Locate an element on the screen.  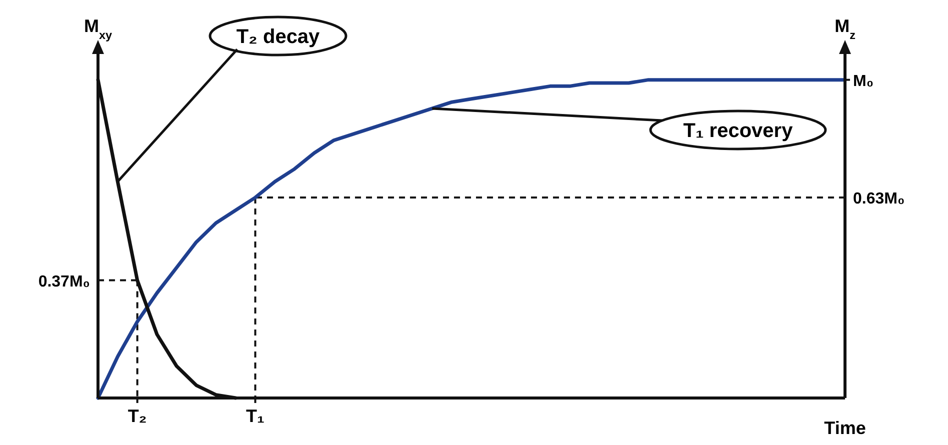
y-axis-title: M$_{xy}$ is located at coordinates (98, 29).